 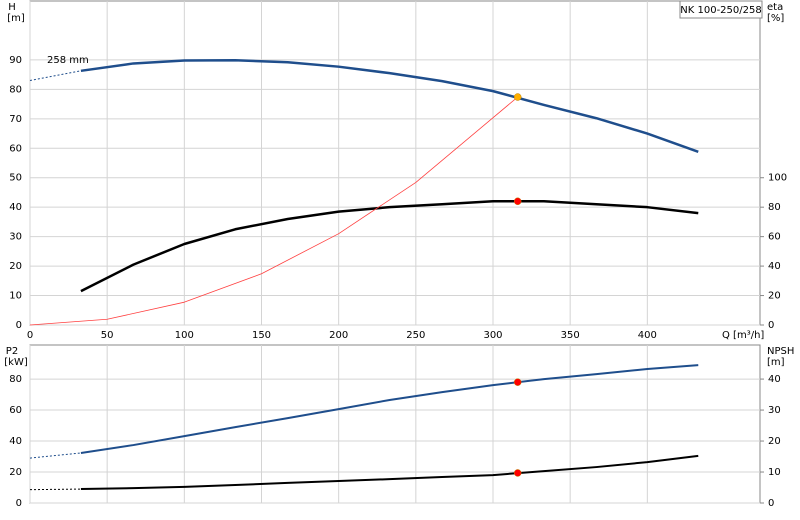 I want to click on curve-annotation: 258 mm, so click(x=68, y=60).